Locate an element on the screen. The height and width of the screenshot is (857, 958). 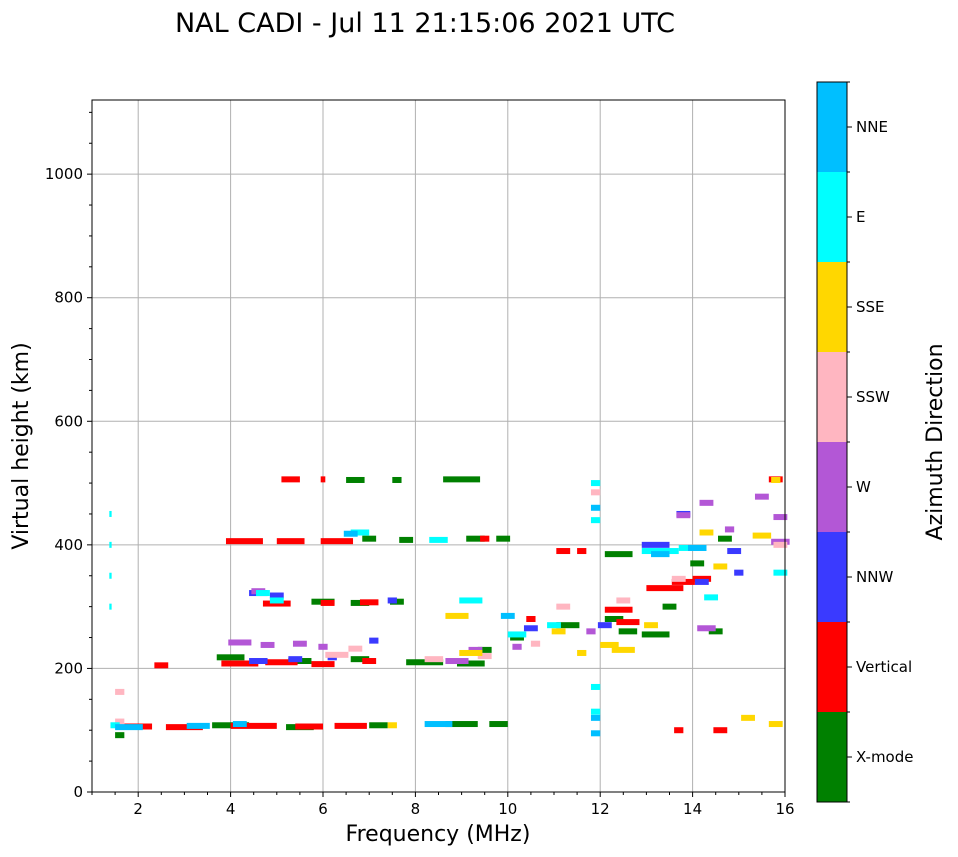
y-tick-label: 200 is located at coordinates (68, 668).